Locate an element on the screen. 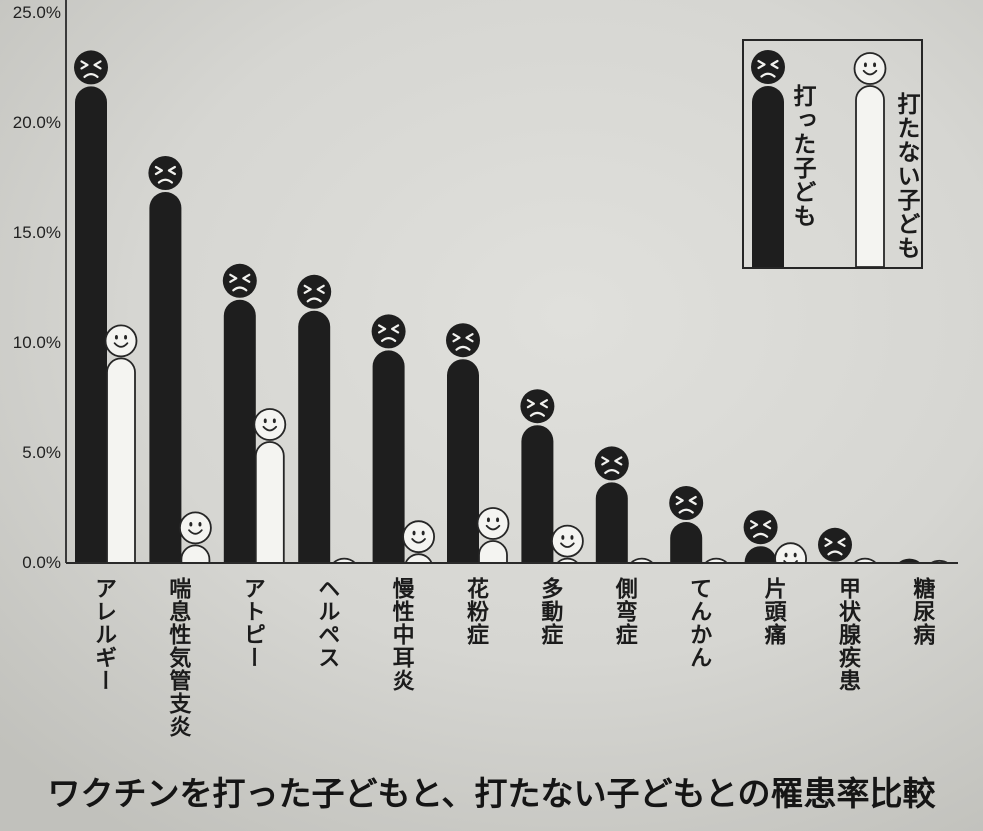 This screenshot has width=983, height=831. legend-swatch-vaccinated is located at coordinates (768, 158).